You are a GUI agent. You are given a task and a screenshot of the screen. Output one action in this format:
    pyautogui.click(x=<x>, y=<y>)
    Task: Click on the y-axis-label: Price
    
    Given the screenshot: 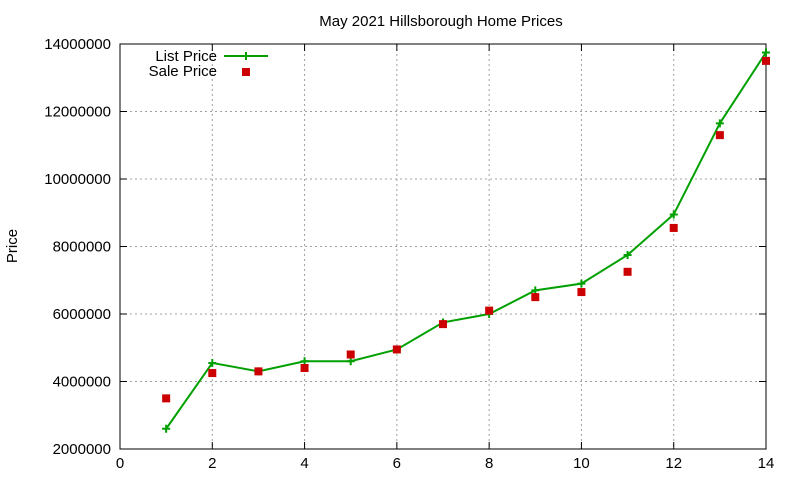 What is the action you would take?
    pyautogui.click(x=12, y=246)
    